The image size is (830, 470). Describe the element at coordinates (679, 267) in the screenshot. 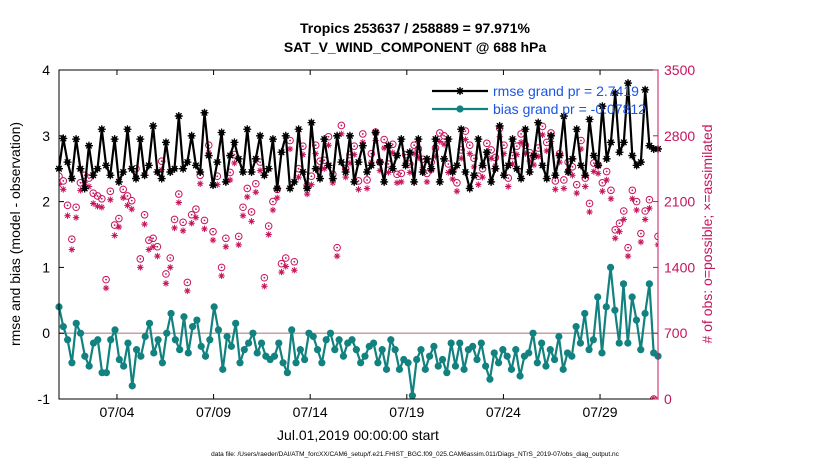

I see `y-tick-label-right: 1400` at that location.